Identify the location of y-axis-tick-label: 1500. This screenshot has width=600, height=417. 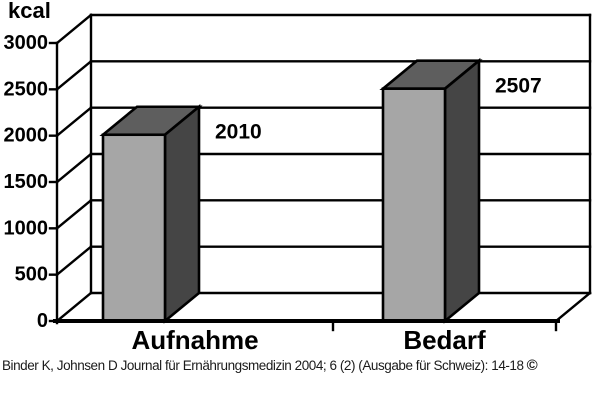
(26, 182).